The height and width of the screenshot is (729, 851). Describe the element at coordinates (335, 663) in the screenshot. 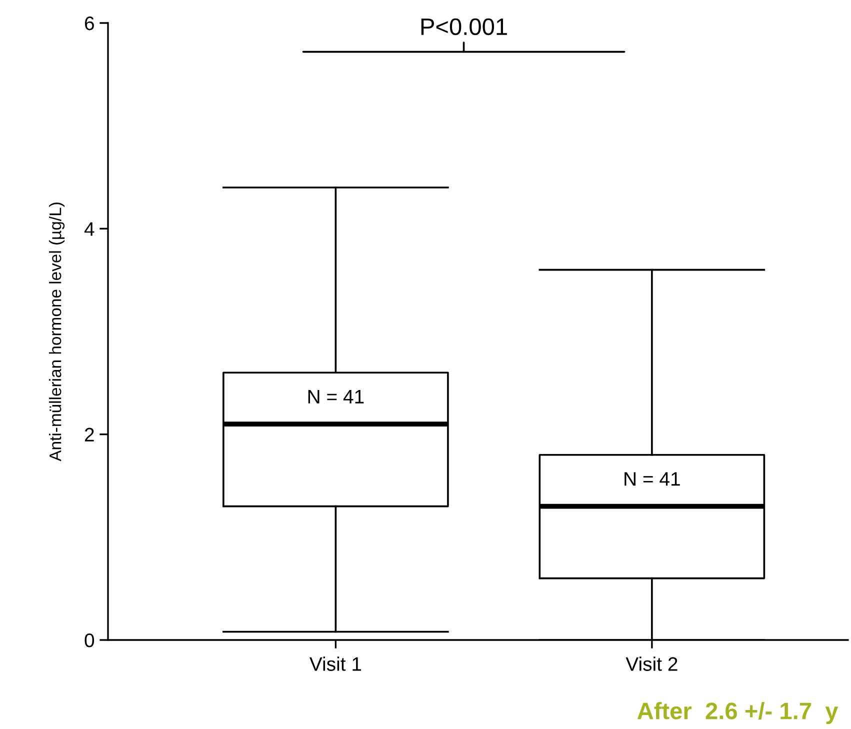

I see `x-tick-label: Visit 1` at that location.